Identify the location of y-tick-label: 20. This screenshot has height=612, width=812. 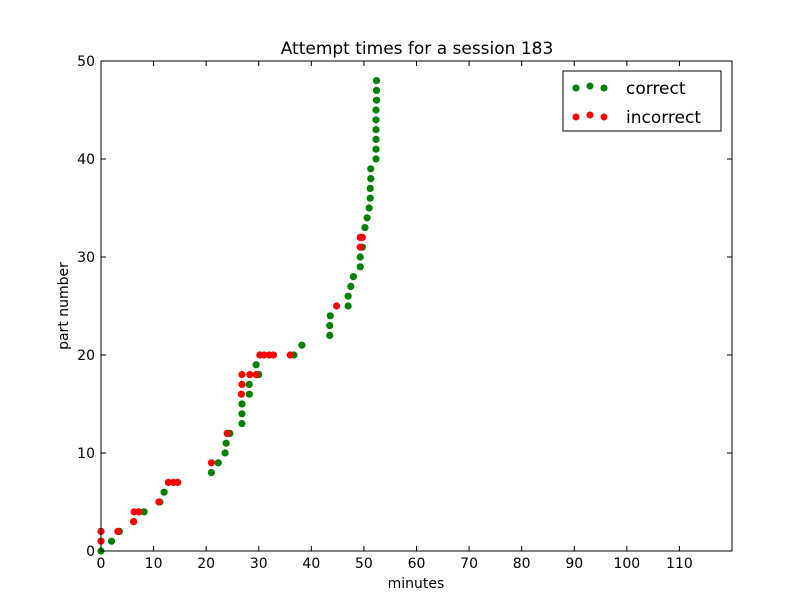
(86, 356).